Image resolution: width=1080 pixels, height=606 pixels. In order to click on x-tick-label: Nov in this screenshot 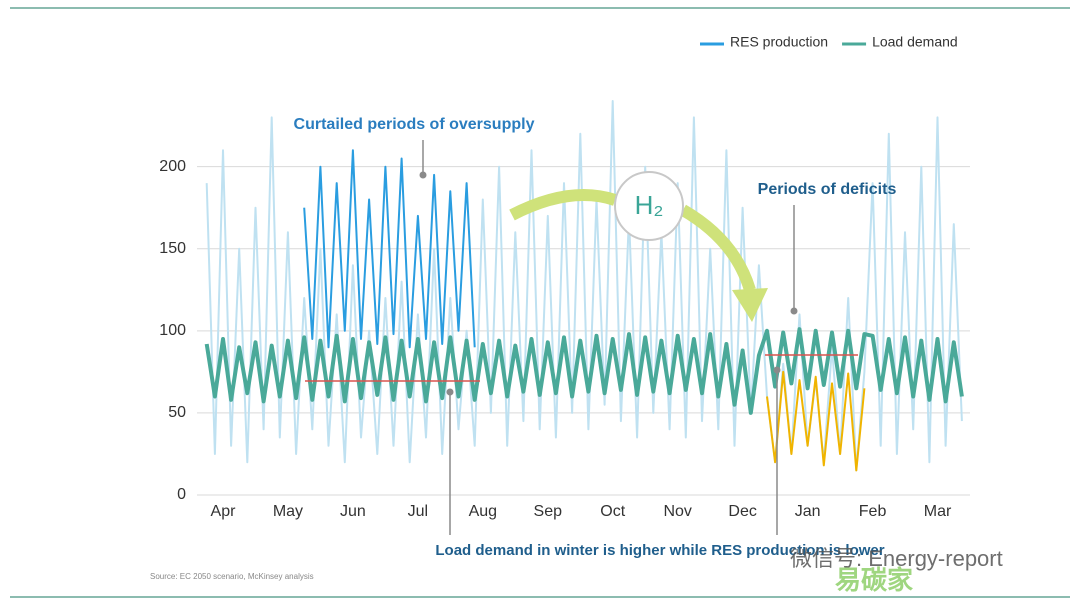, I will do `click(677, 511)`.